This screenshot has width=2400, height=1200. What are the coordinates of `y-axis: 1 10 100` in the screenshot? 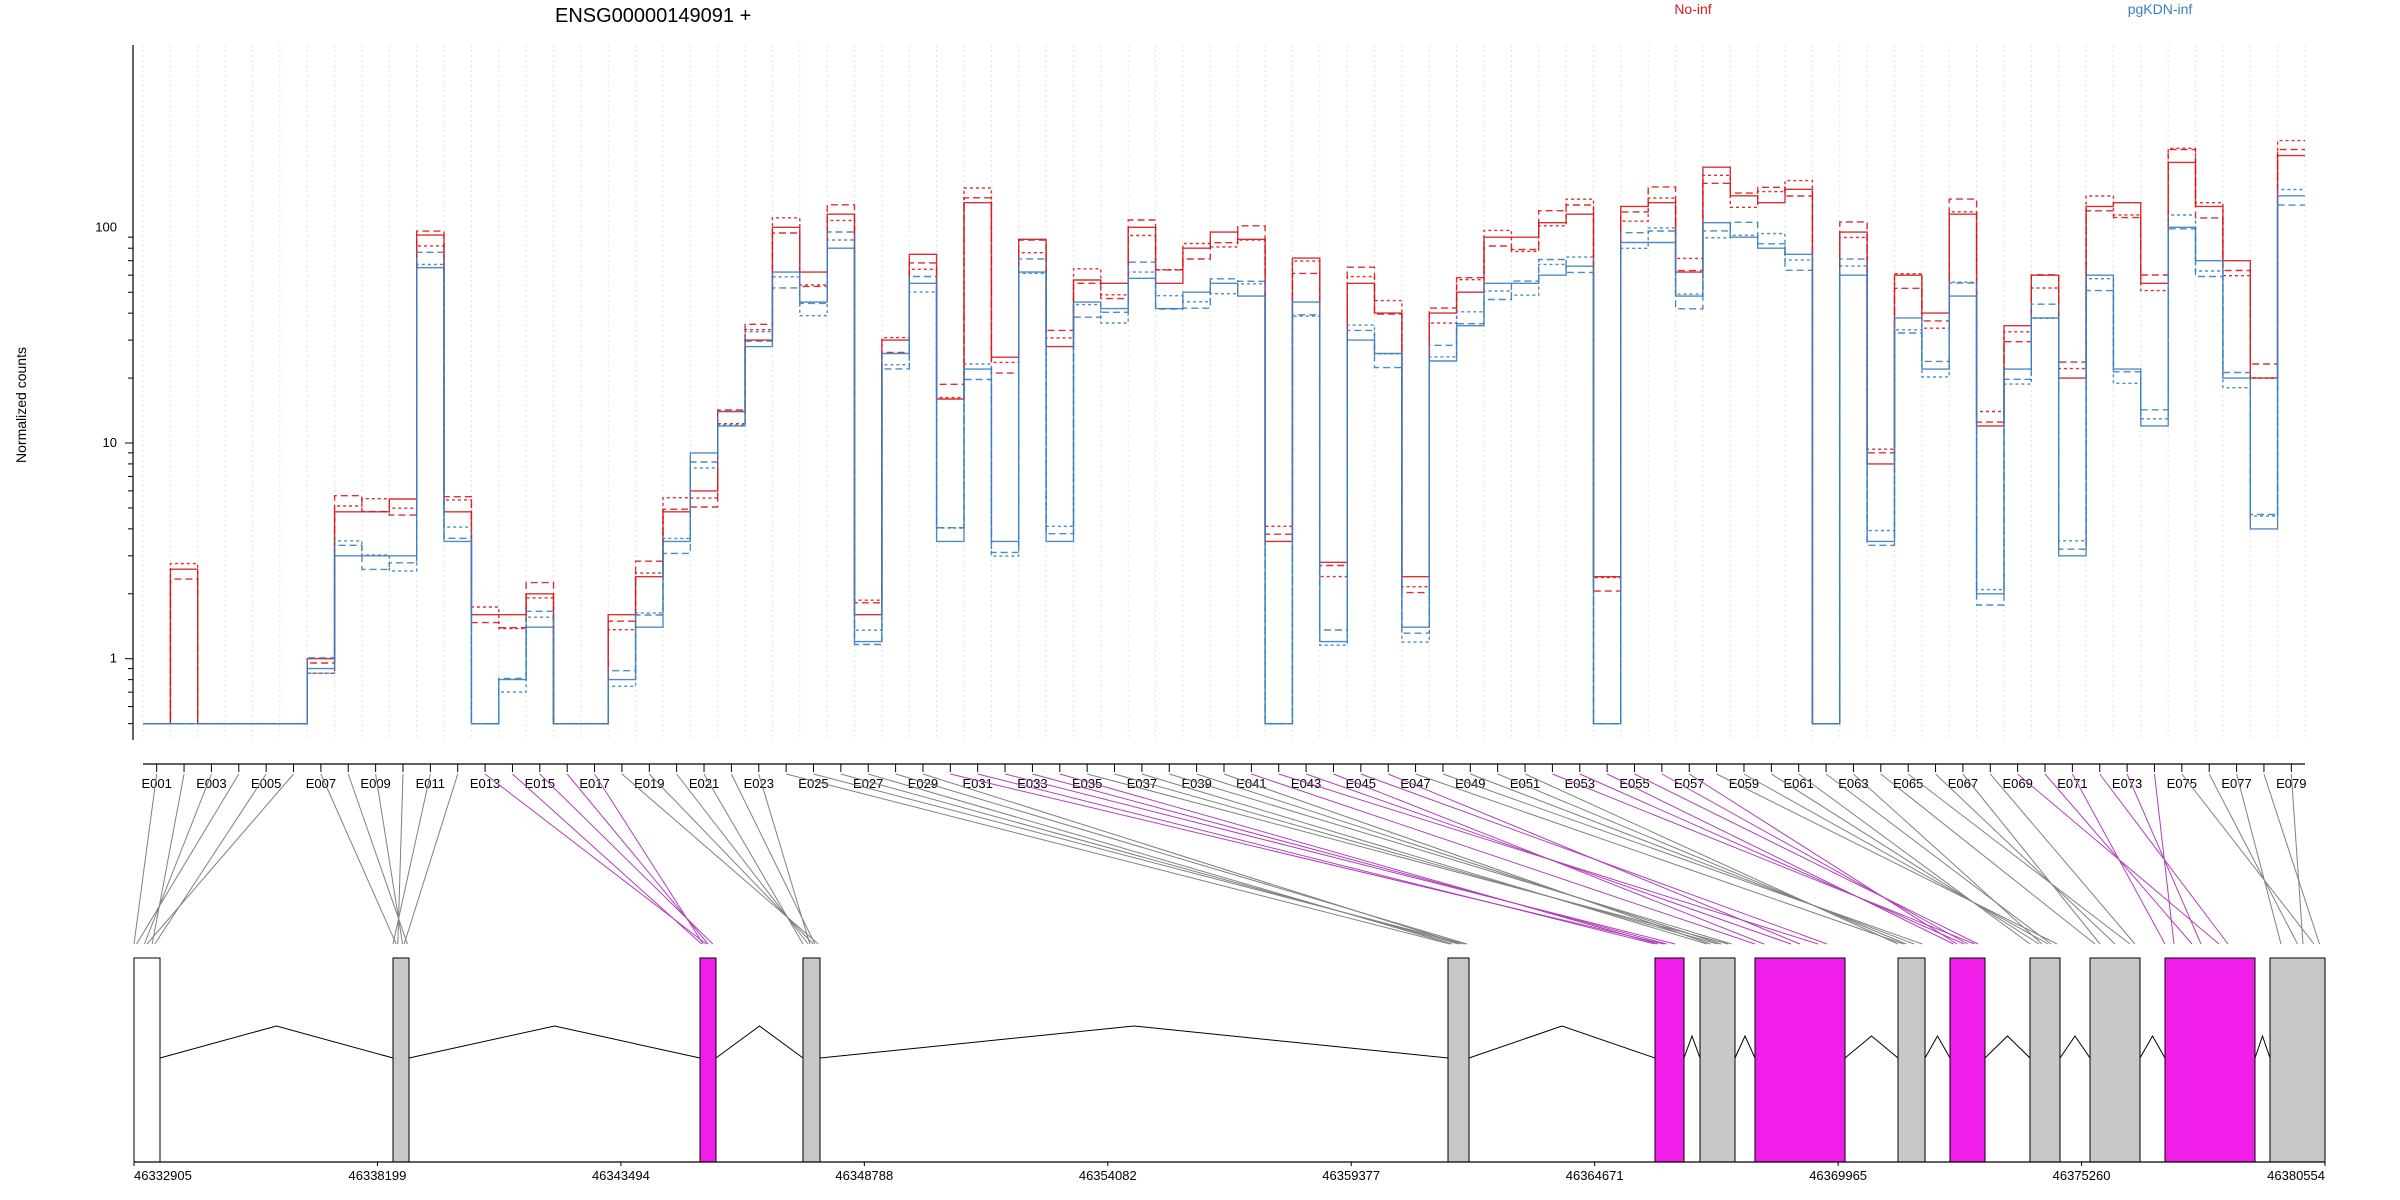 It's located at (114, 392).